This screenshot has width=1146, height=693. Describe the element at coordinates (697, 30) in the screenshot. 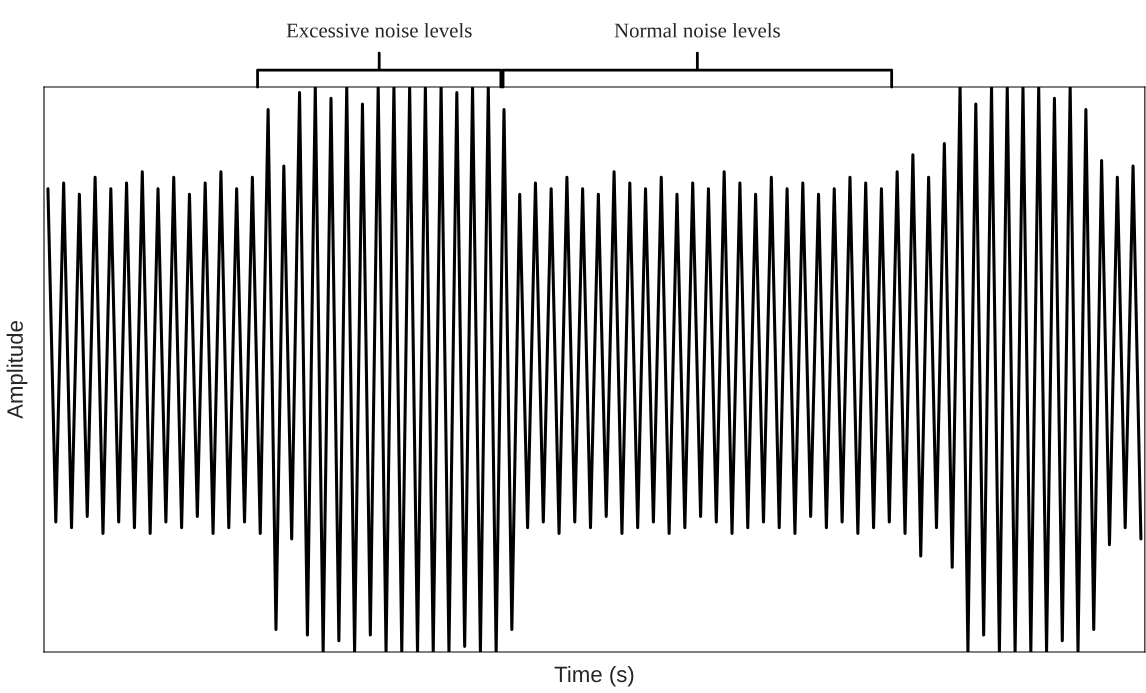

I see `text: Normal noise levels` at that location.